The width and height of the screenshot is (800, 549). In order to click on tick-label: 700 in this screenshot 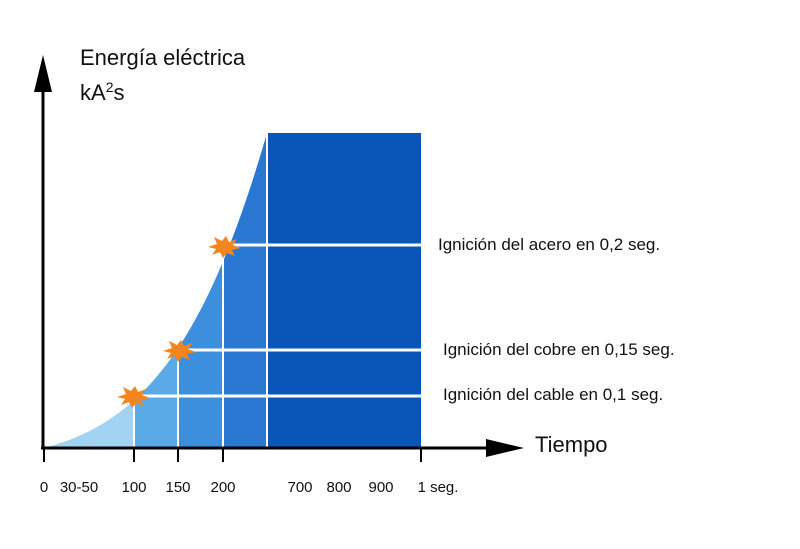, I will do `click(299, 487)`.